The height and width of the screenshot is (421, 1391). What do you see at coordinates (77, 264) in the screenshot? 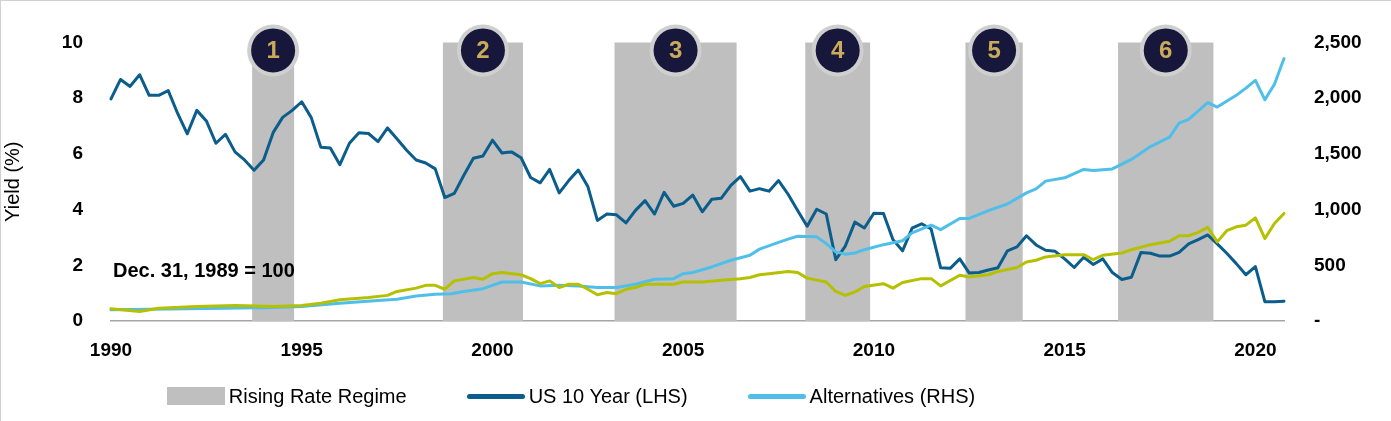
I see `y-tick-label: 2` at bounding box center [77, 264].